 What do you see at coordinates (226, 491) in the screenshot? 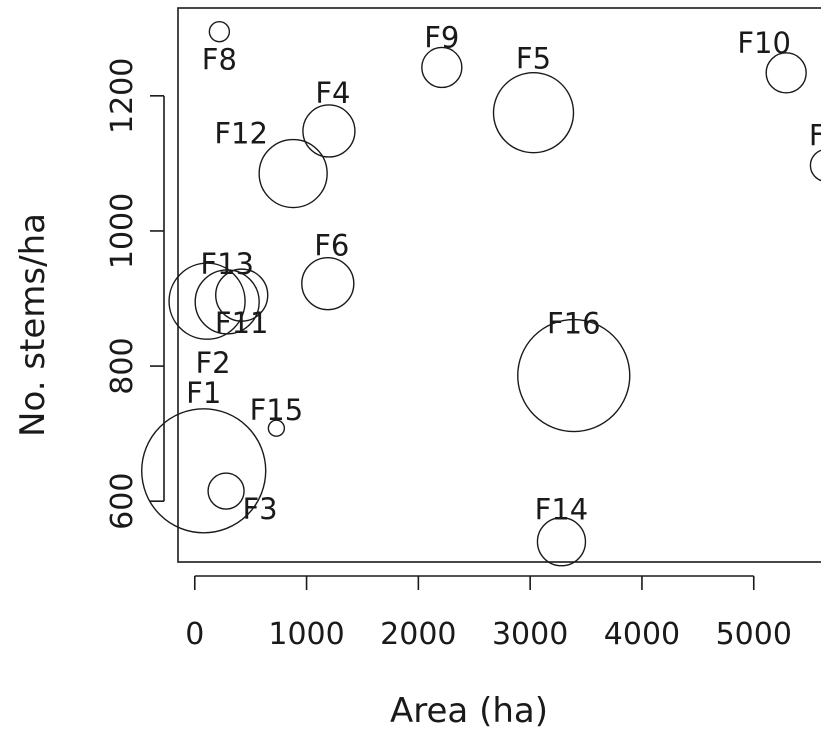
I see `bubble-f3` at bounding box center [226, 491].